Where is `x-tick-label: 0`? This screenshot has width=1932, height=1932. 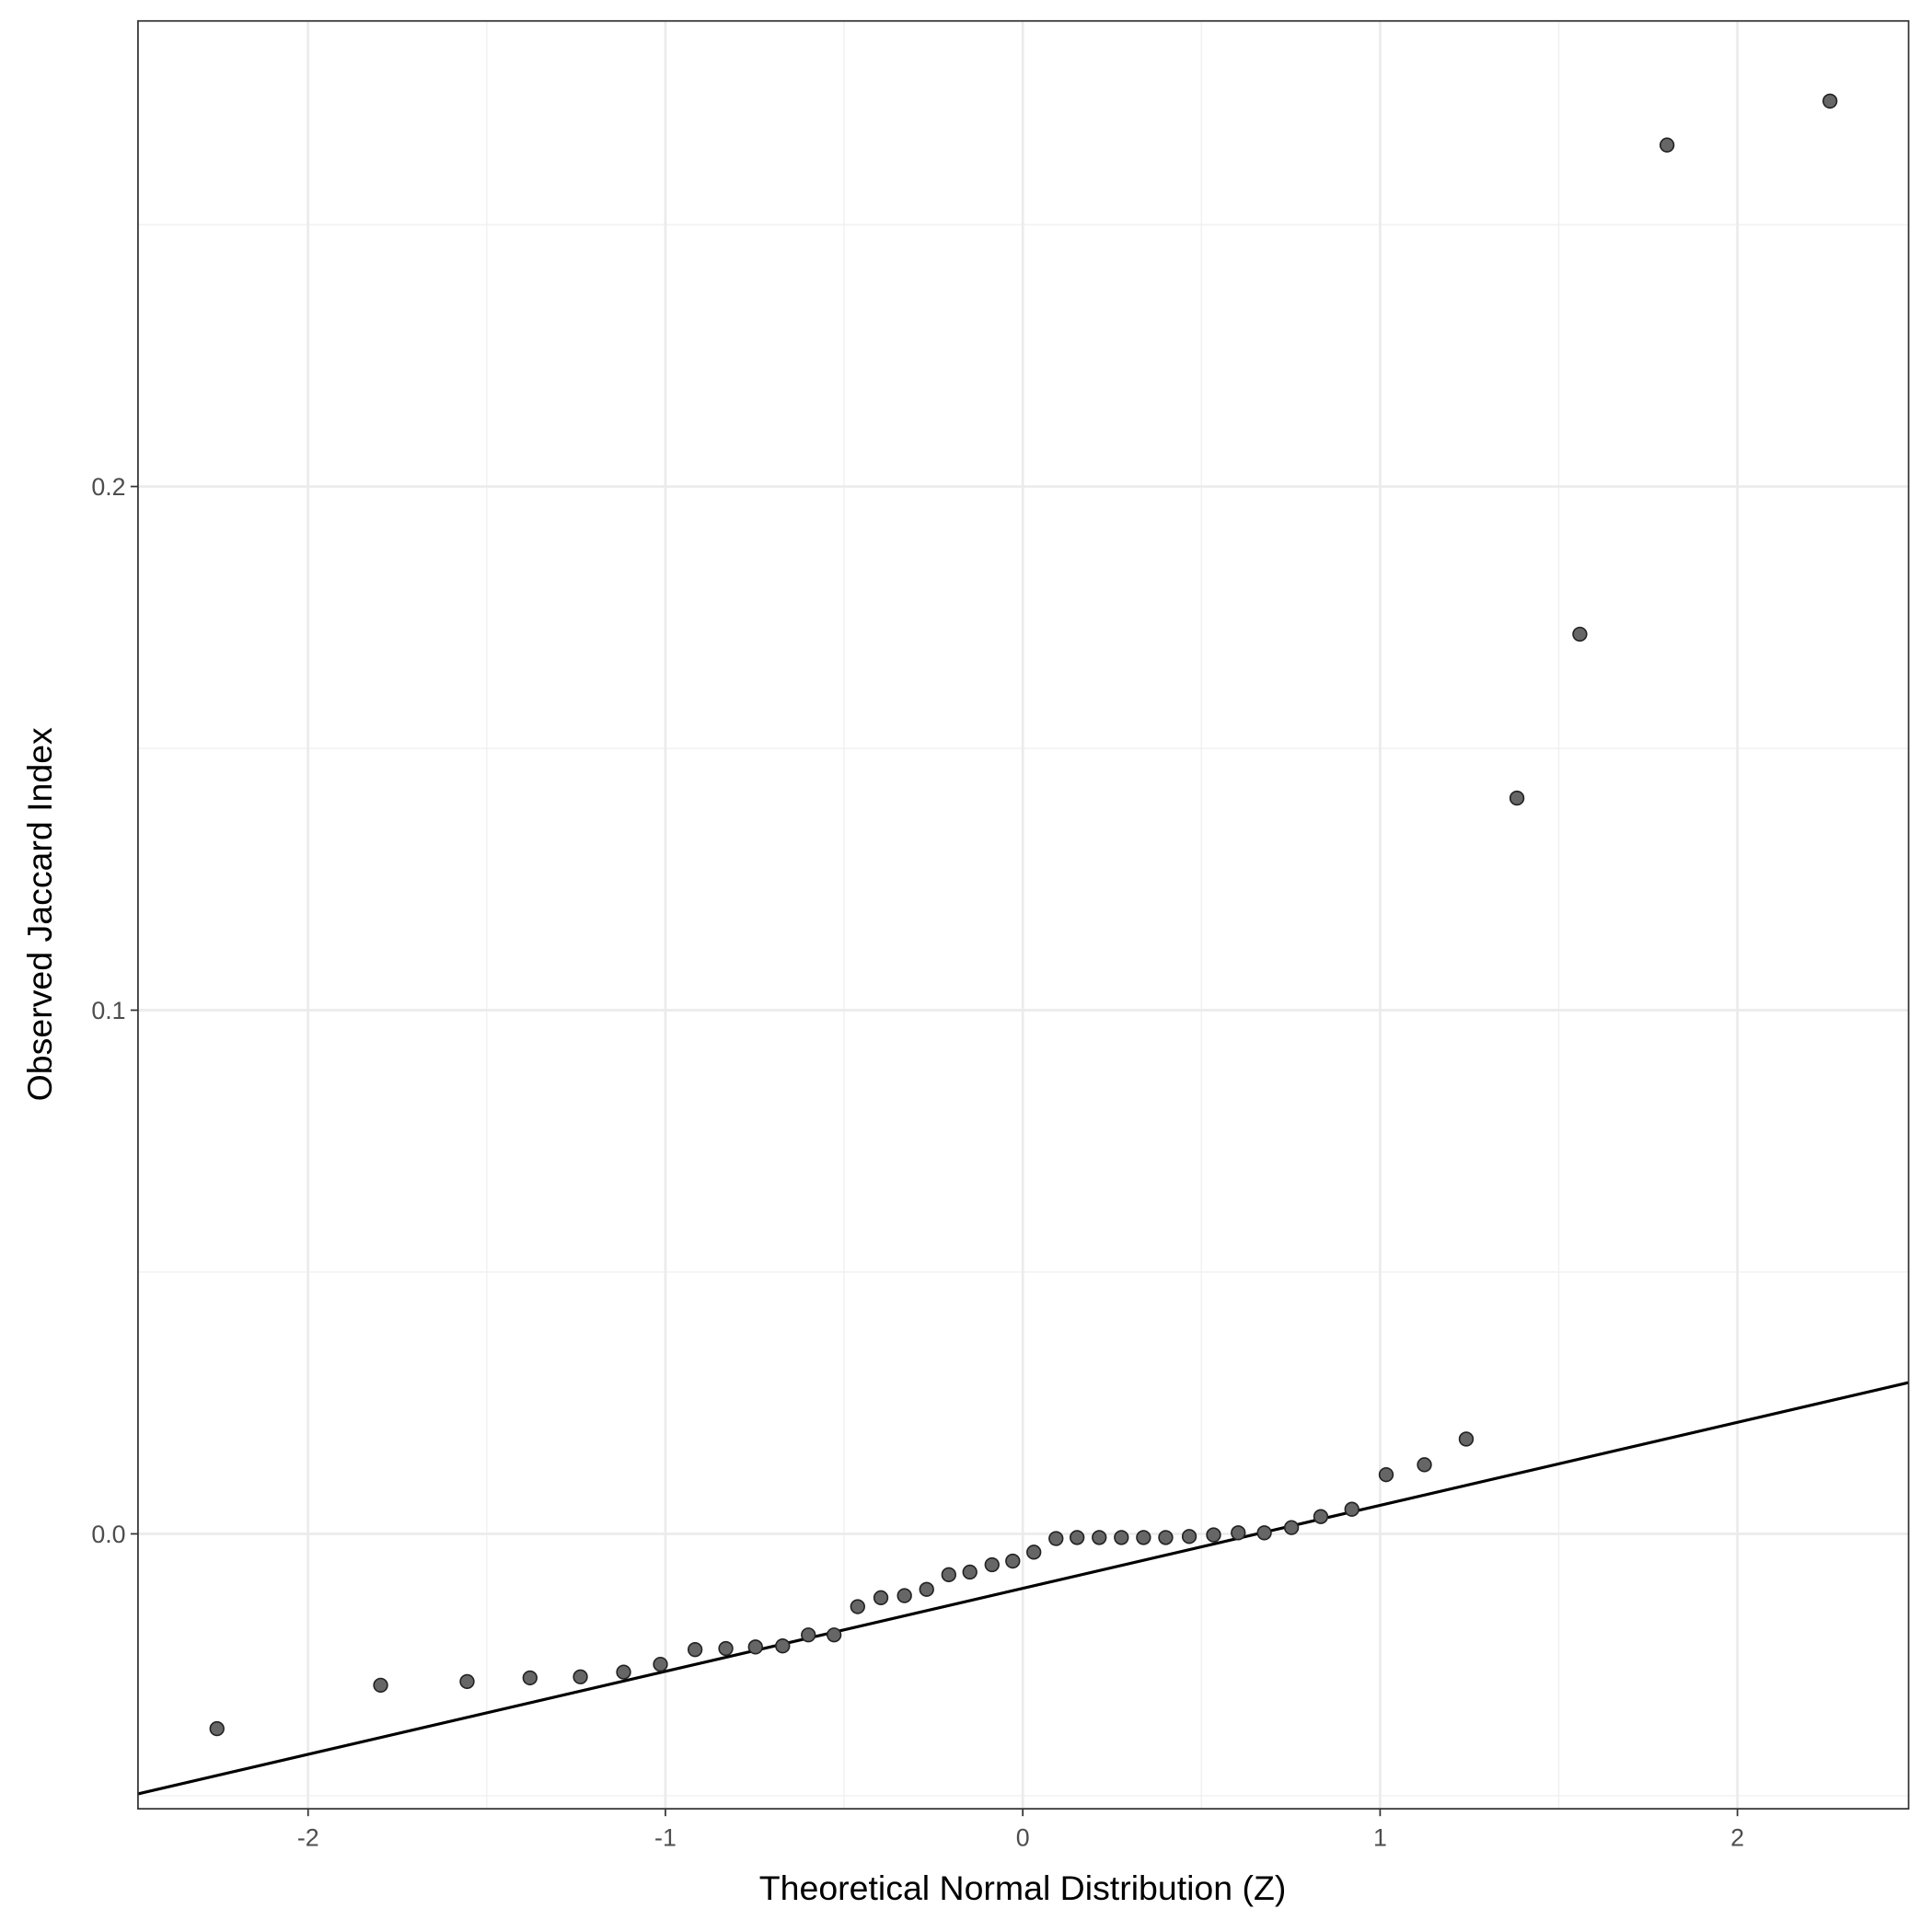
x-tick-label: 0 is located at coordinates (1023, 1837).